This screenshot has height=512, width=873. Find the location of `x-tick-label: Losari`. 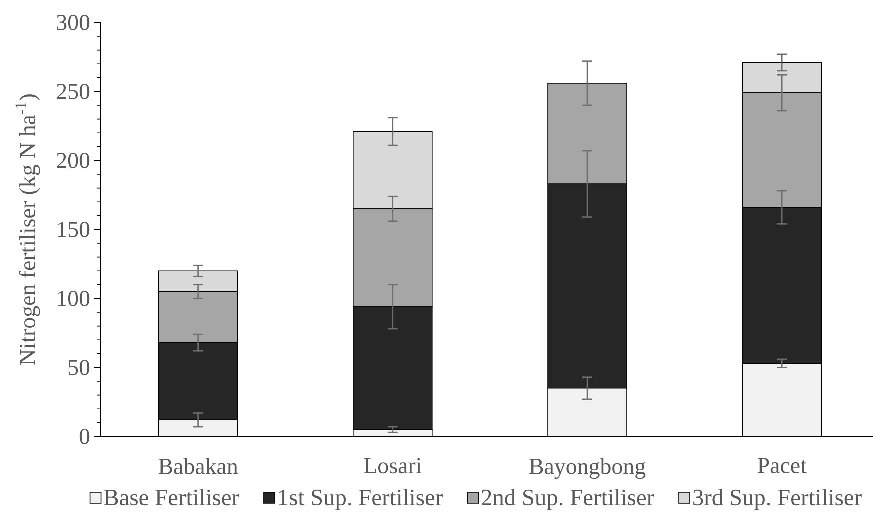

x-tick-label: Losari is located at coordinates (393, 466).